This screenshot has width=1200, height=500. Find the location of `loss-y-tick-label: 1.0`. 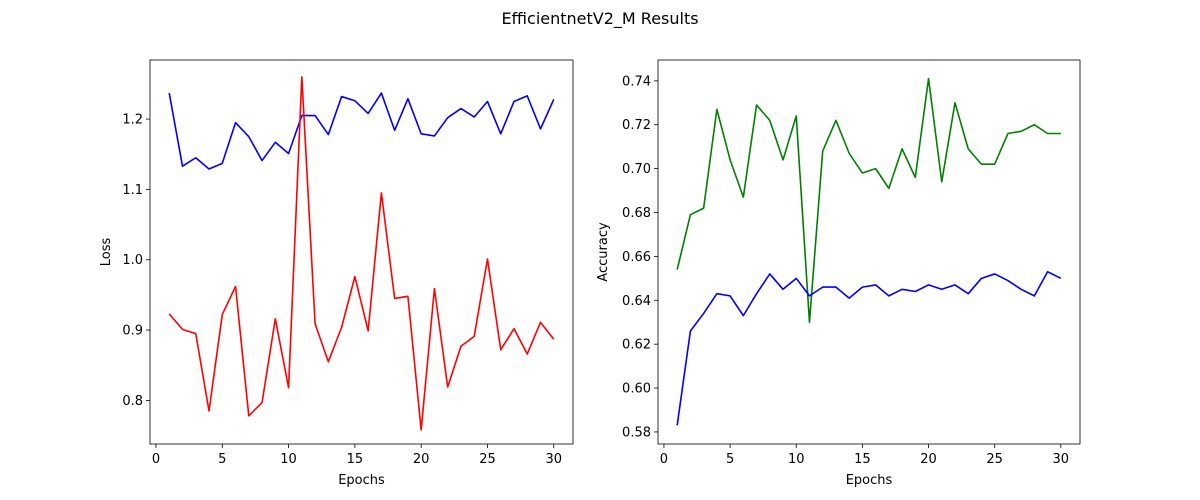

loss-y-tick-label: 1.0 is located at coordinates (132, 260).